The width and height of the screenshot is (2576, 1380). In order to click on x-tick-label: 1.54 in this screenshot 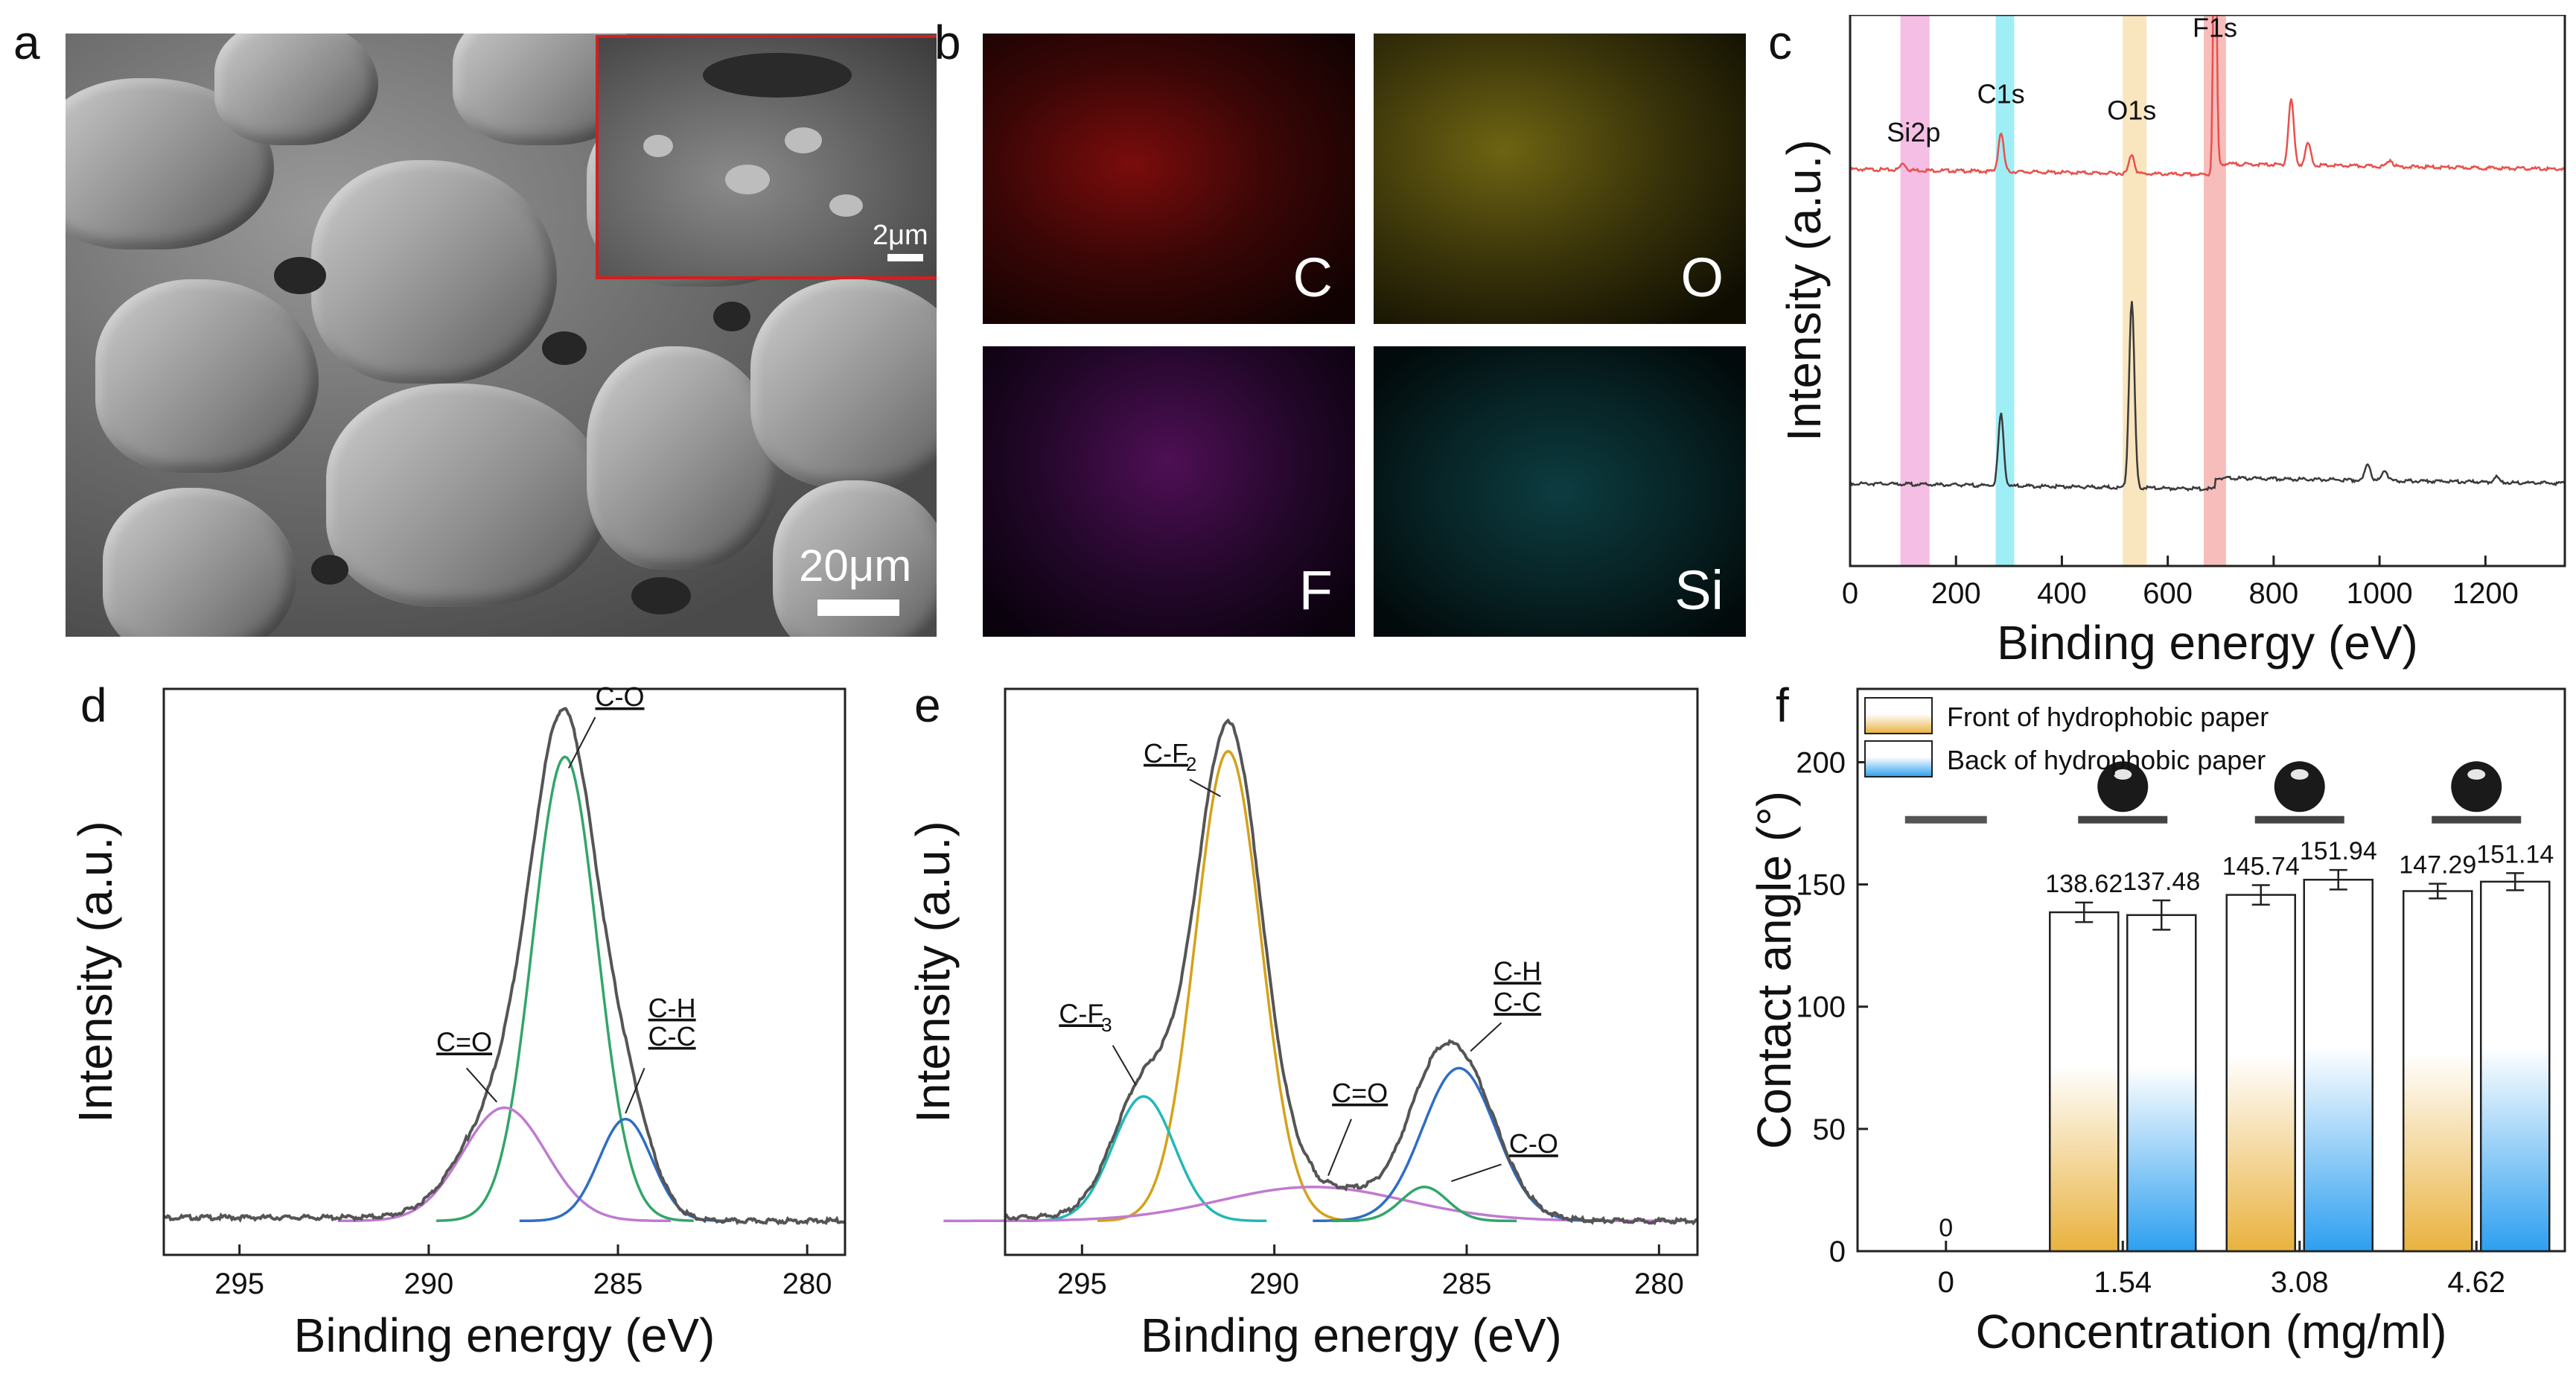, I will do `click(2123, 1282)`.